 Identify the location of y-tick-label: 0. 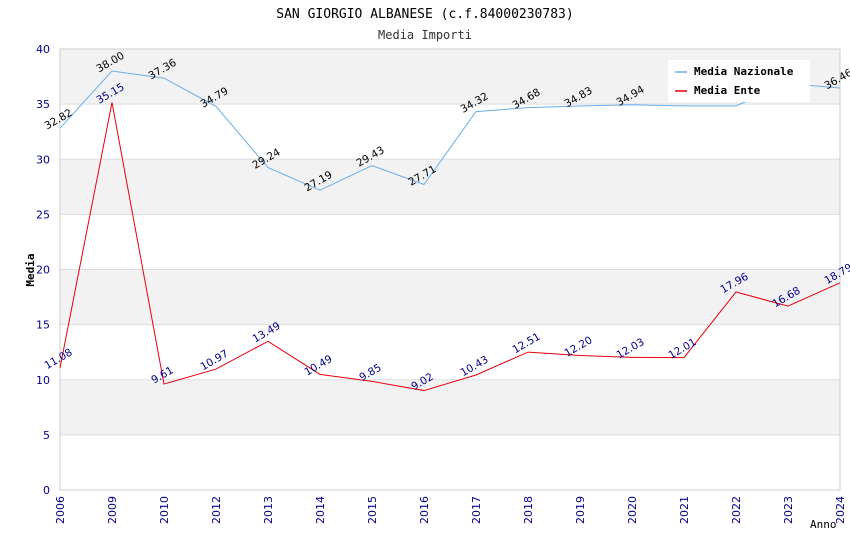
(46, 490).